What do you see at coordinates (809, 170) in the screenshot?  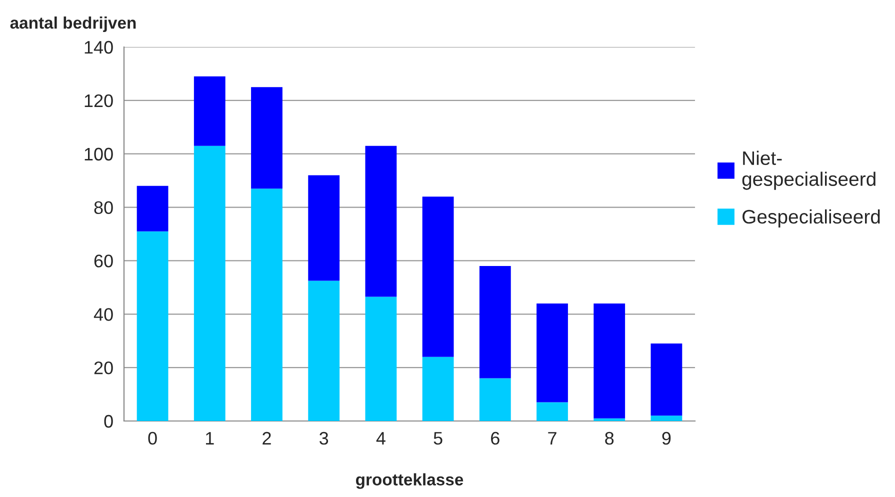 I see `legend-label: Niet-gespecialiseerd` at bounding box center [809, 170].